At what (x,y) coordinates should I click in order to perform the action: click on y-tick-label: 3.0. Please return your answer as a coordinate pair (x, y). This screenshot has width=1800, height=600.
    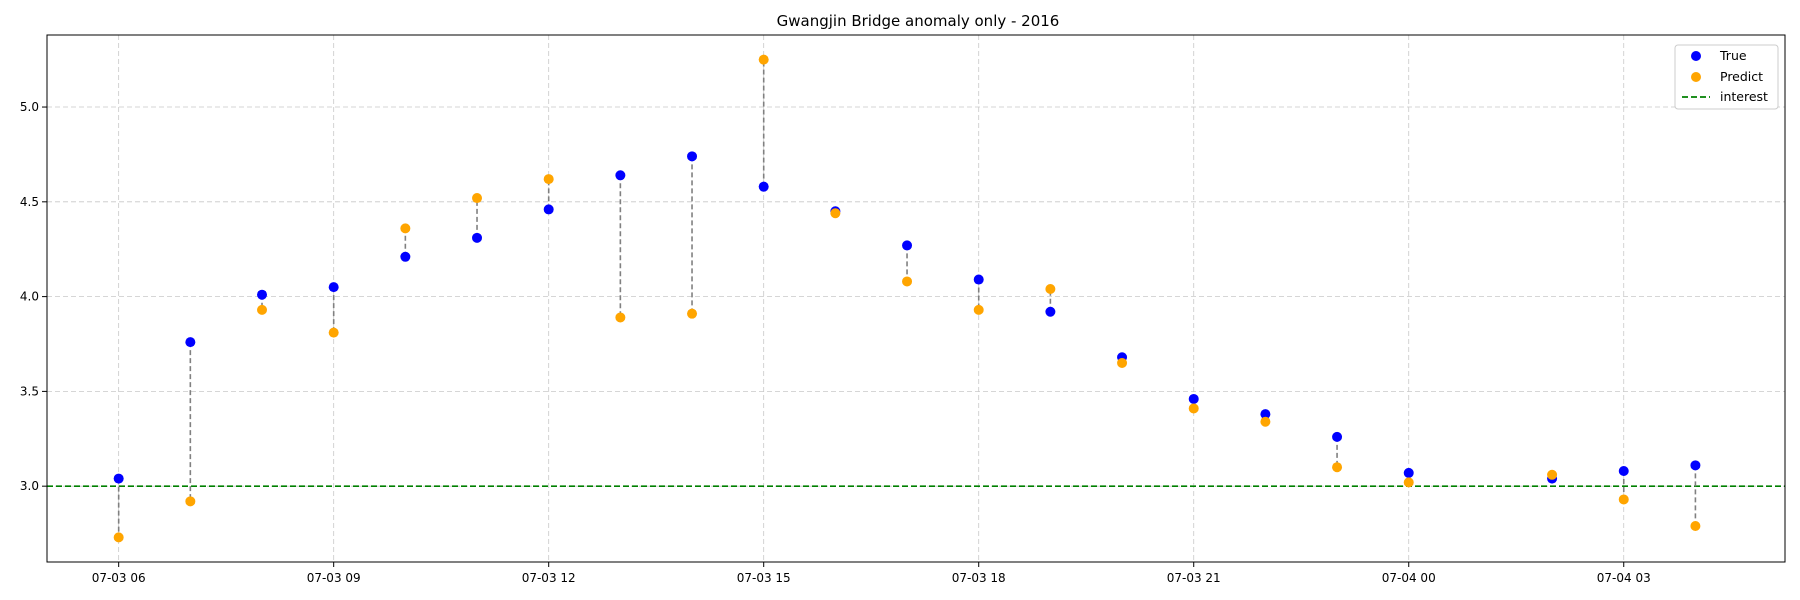
    Looking at the image, I should click on (29, 486).